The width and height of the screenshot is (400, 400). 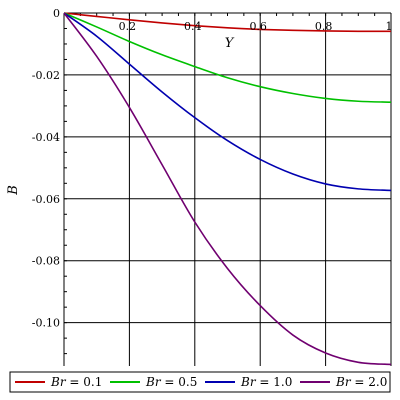 I want to click on x-tick-label: 1, so click(x=389, y=26).